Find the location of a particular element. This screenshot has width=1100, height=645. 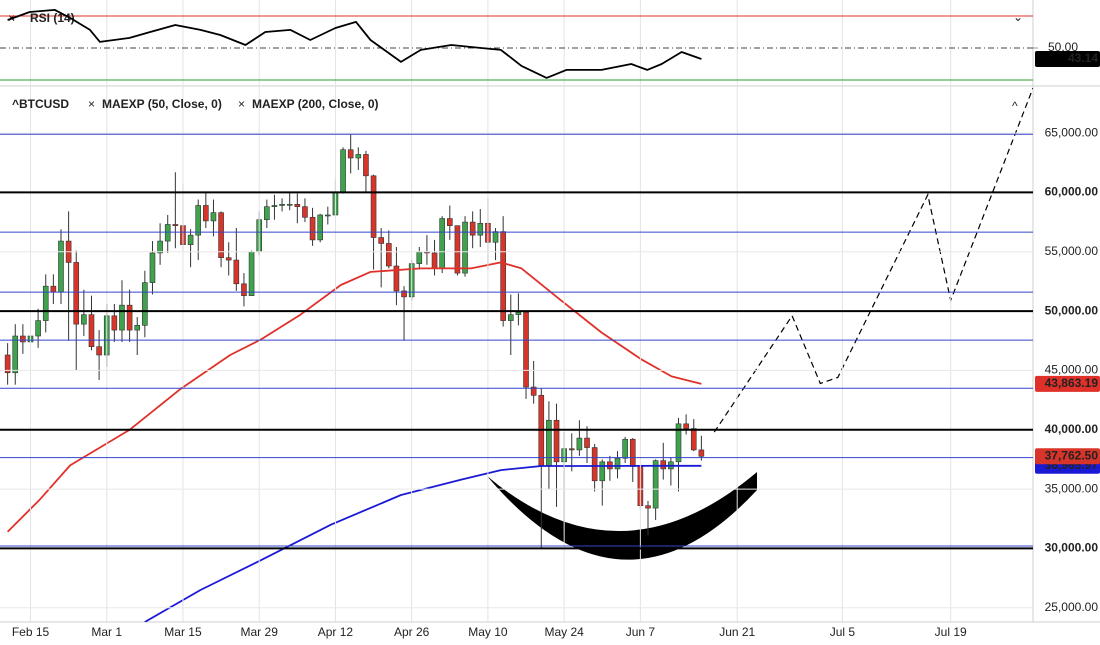

last-price-label-box is located at coordinates (1067, 456).